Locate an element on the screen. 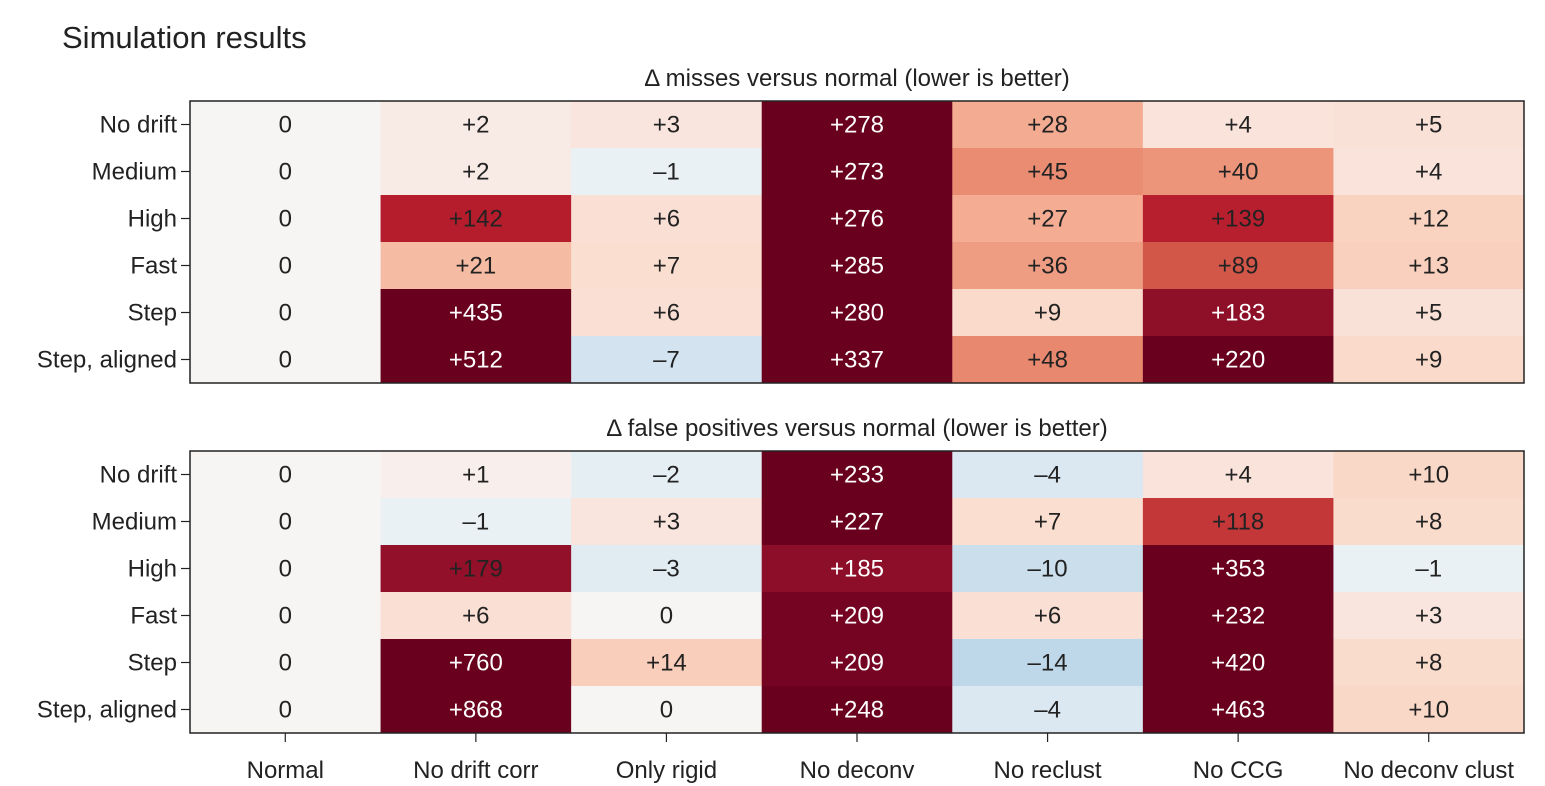 The height and width of the screenshot is (786, 1545). cell-label: +463 is located at coordinates (1238, 710).